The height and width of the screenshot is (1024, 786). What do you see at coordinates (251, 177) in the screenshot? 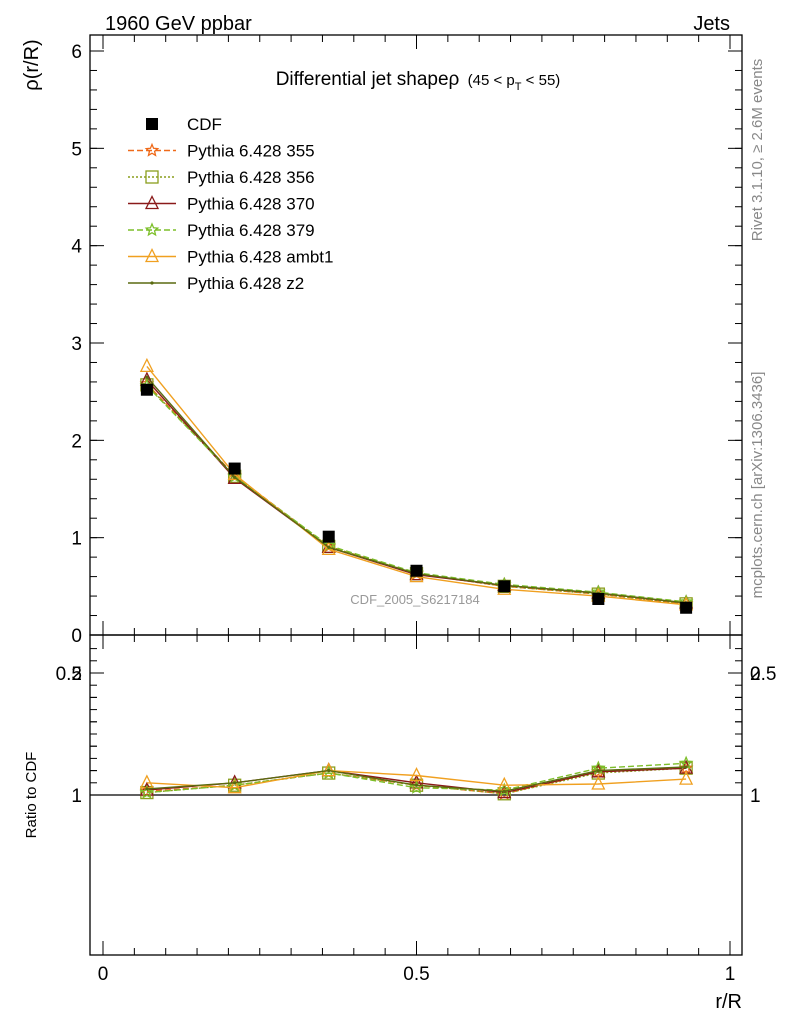
I see `legend-label-1: Pythia 6.428 356` at bounding box center [251, 177].